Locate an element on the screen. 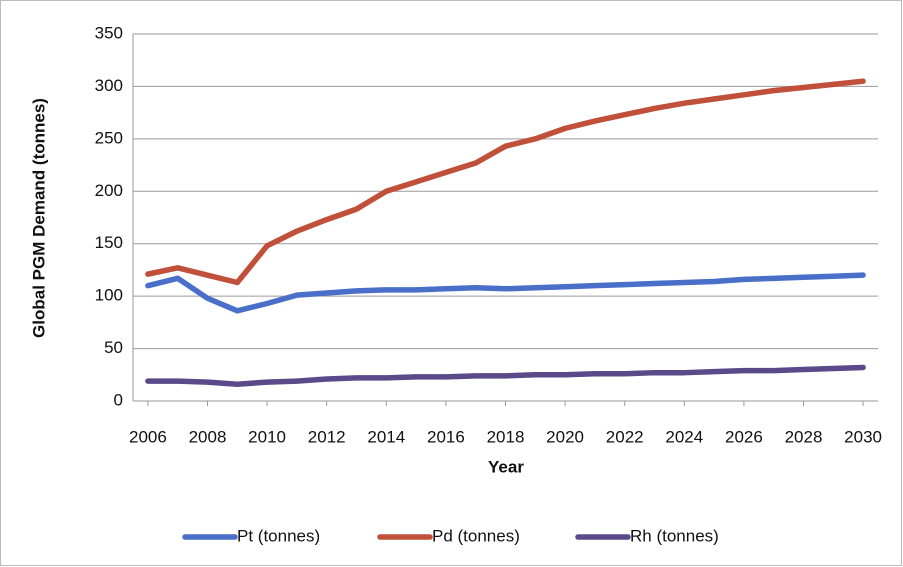 This screenshot has height=567, width=903. y-tick-label: 100 is located at coordinates (109, 295).